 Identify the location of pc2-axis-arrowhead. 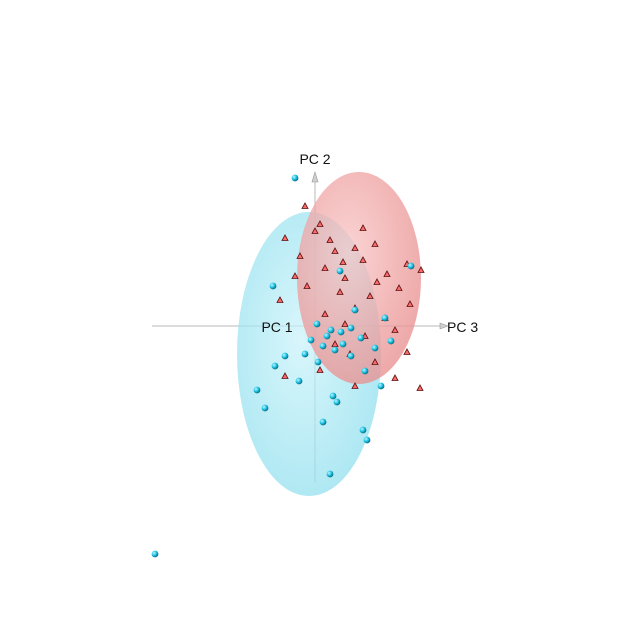
(315, 176).